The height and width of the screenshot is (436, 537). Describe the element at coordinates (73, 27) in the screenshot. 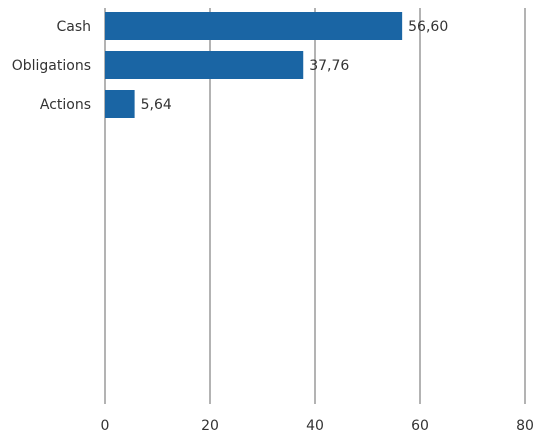

I see `category-label-cash: Cash` at that location.